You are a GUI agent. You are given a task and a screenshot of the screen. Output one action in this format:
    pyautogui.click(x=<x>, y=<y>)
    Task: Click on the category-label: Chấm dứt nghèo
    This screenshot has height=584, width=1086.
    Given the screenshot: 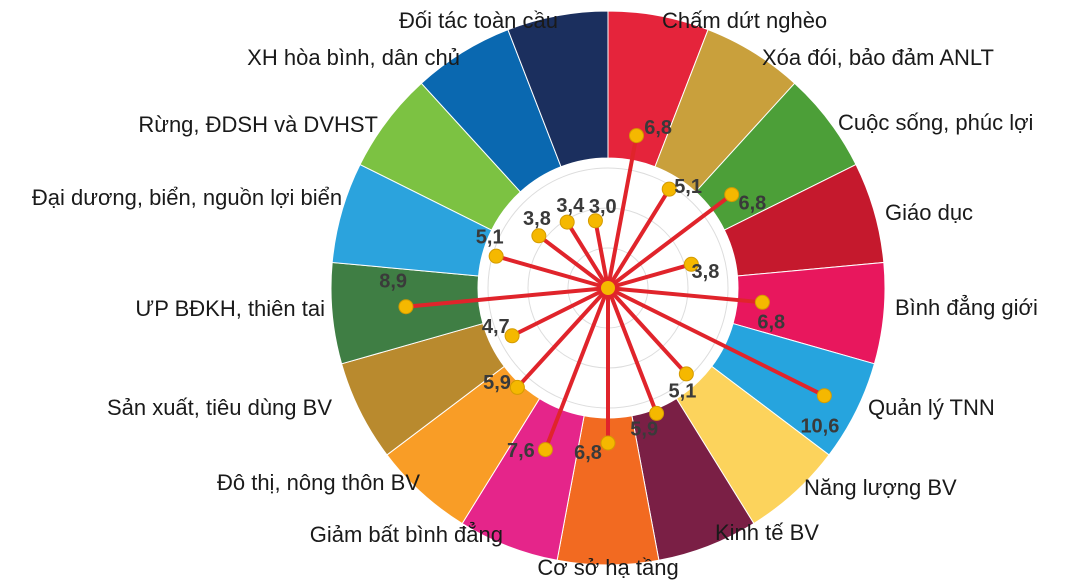 What is the action you would take?
    pyautogui.click(x=745, y=20)
    